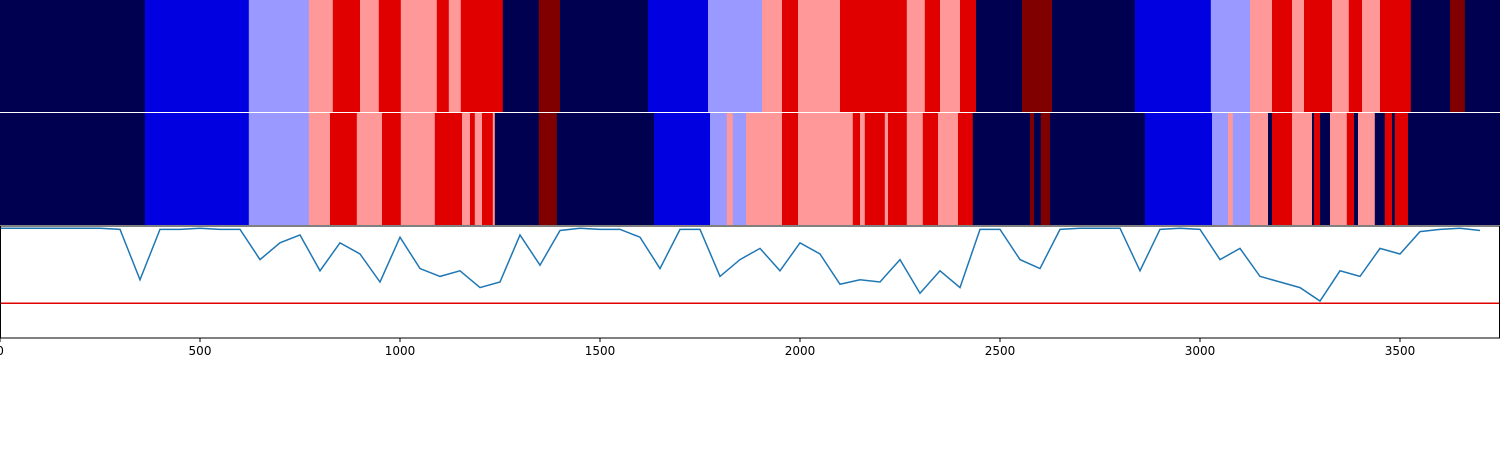  I want to click on x-tick-label: 3000, so click(1200, 351).